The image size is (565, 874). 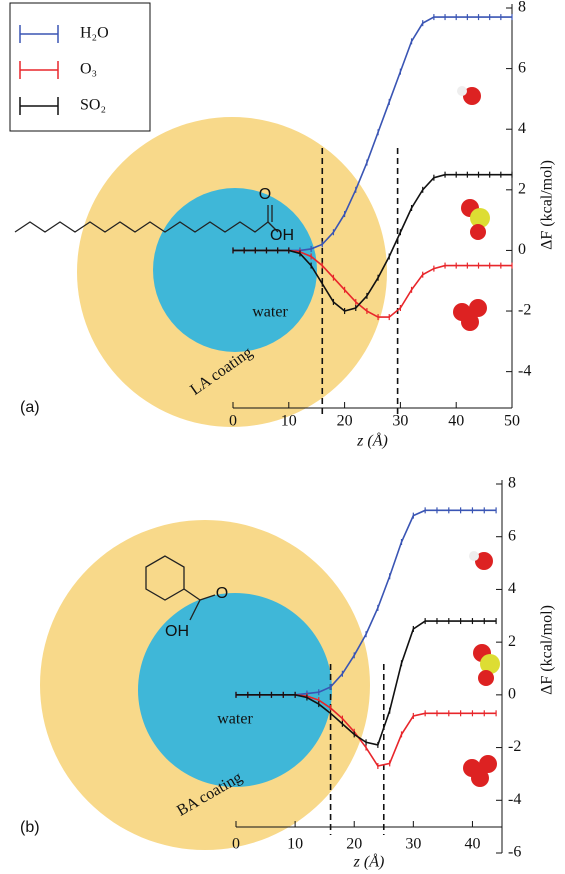 I want to click on legend-label: H₂O, so click(x=94, y=33).